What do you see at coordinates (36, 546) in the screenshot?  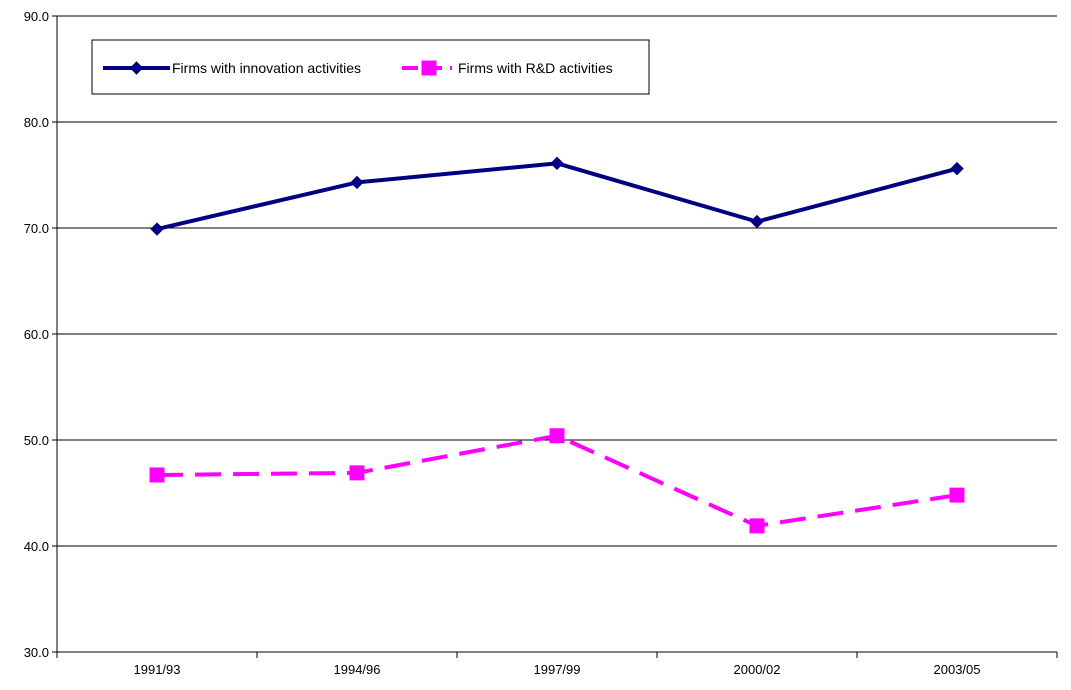 I see `y-tick-label: 40.0` at bounding box center [36, 546].